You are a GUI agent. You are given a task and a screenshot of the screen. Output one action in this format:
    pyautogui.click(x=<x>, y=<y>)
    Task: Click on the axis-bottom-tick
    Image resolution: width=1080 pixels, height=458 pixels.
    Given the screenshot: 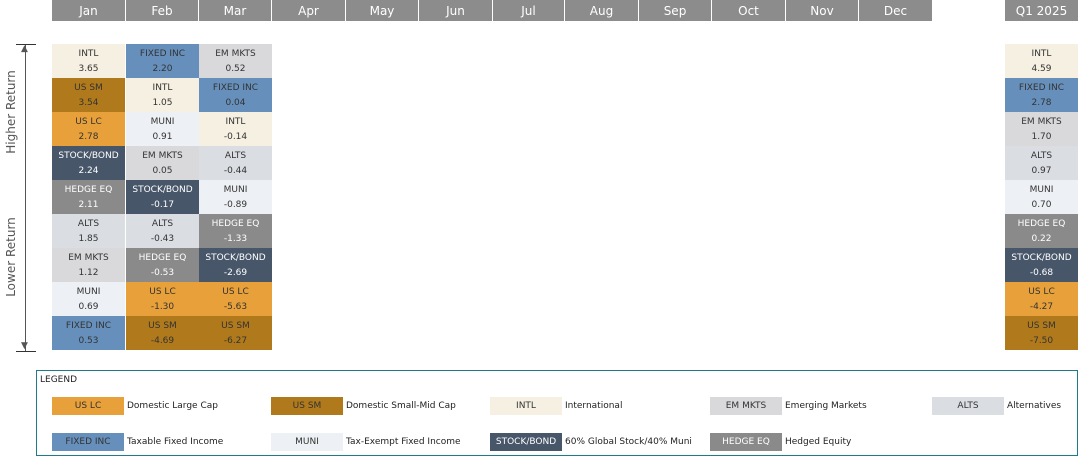 What is the action you would take?
    pyautogui.click(x=26, y=351)
    